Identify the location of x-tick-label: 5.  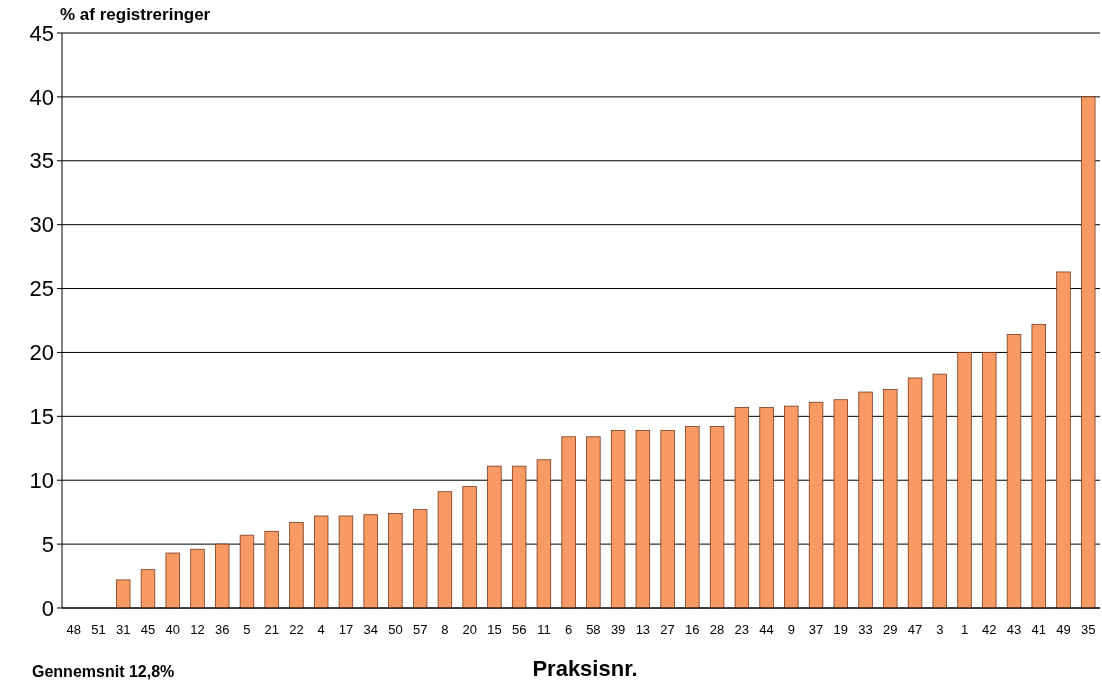
(247, 629).